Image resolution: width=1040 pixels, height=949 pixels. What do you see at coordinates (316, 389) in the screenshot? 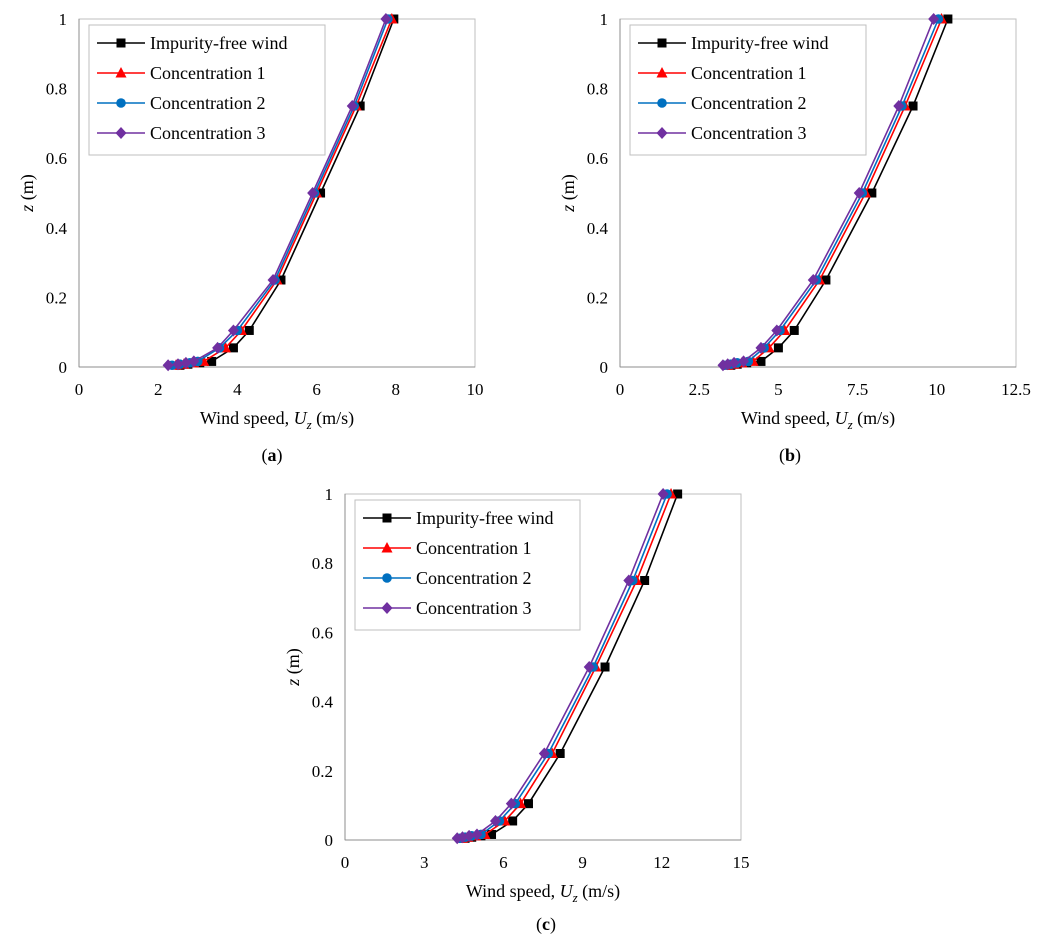
I see `x-tick-label: 6` at bounding box center [316, 389].